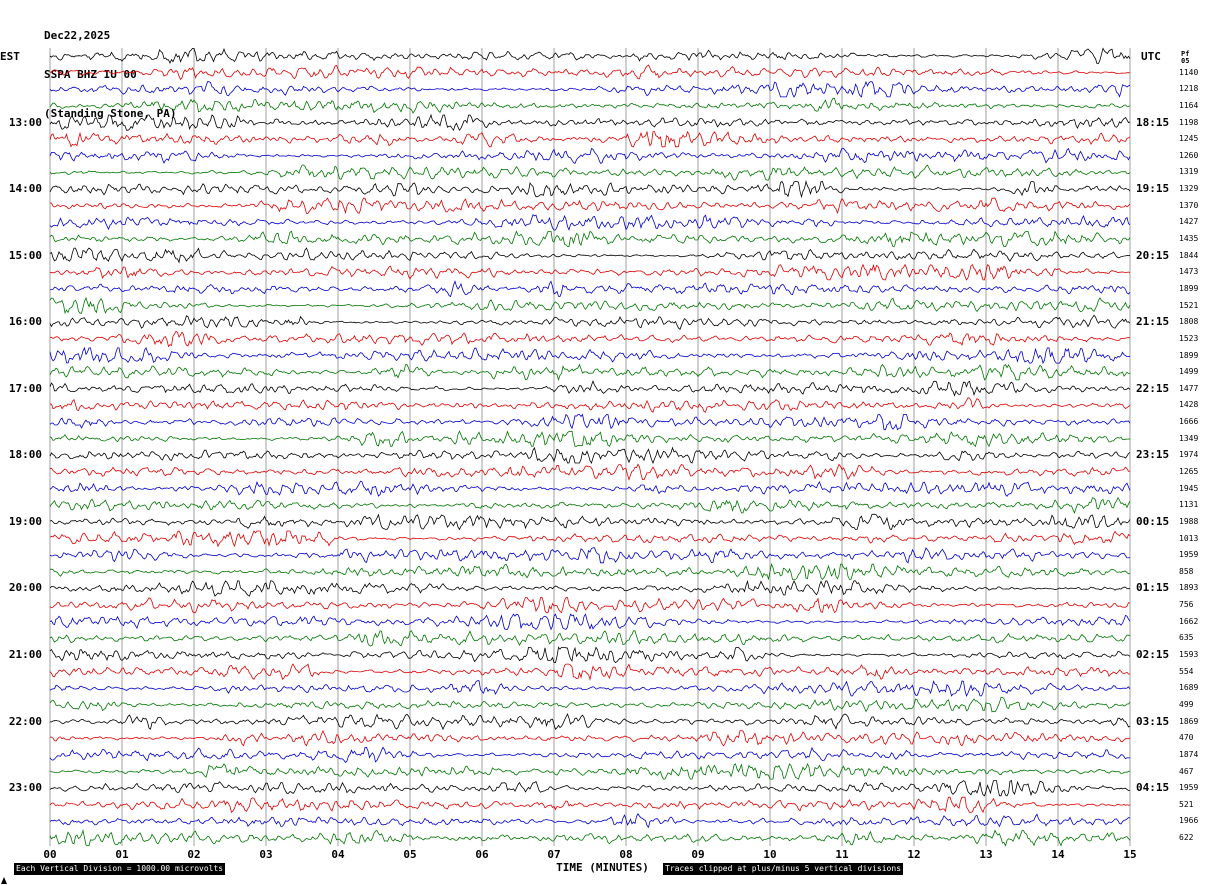  I want to click on x-tick-label: 06, so click(482, 854).